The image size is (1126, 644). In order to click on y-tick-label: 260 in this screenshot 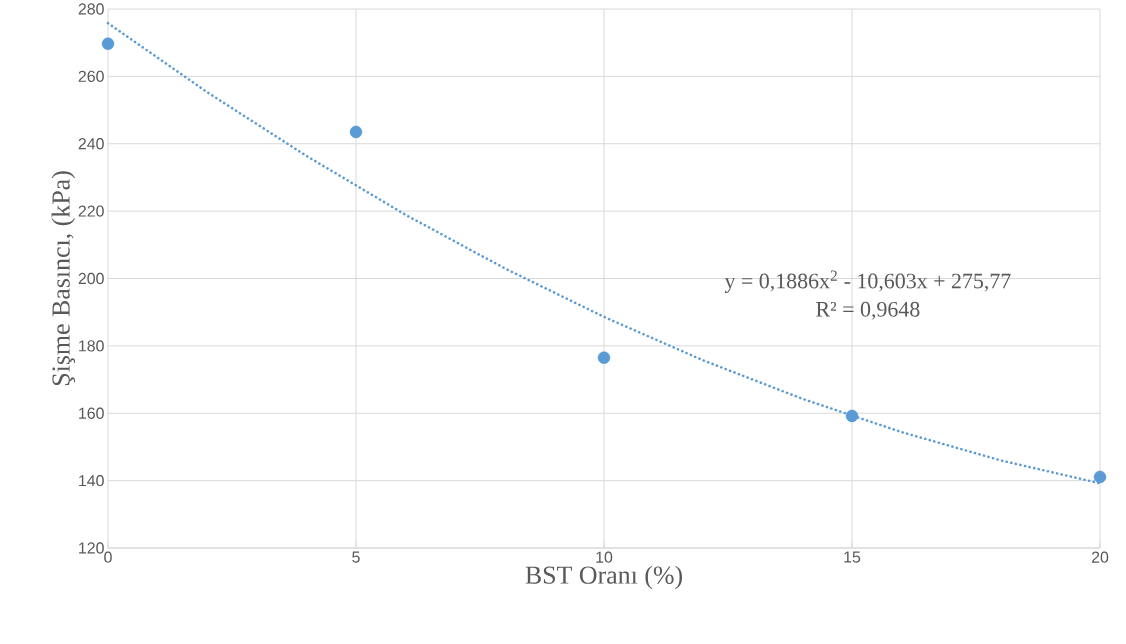, I will do `click(91, 76)`.